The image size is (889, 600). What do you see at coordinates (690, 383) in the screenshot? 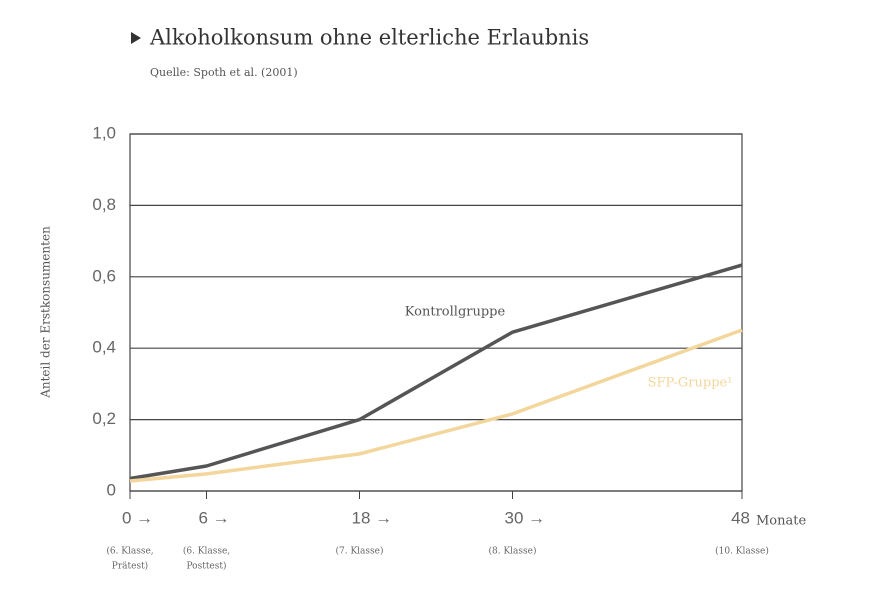
I see `series-label: SFP-Gruppe¹` at bounding box center [690, 383].